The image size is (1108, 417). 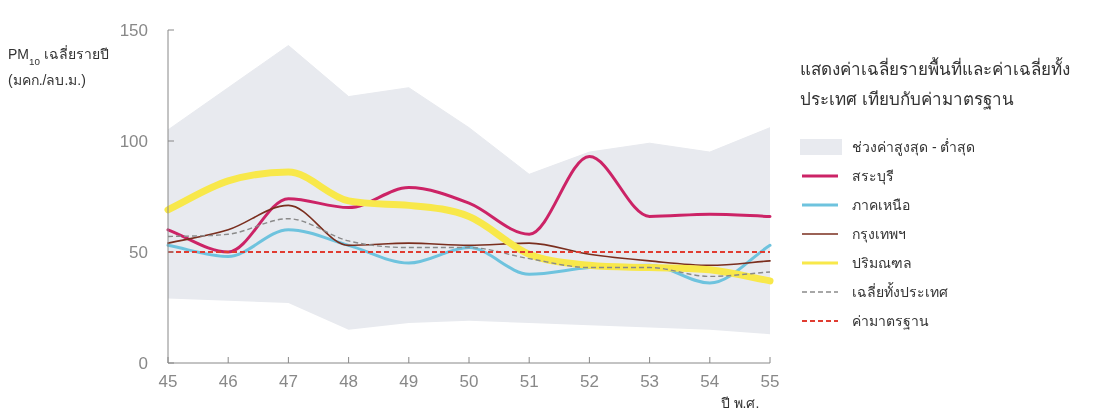 What do you see at coordinates (879, 234) in the screenshot?
I see `legend-label: กรุงเทพฯ` at bounding box center [879, 234].